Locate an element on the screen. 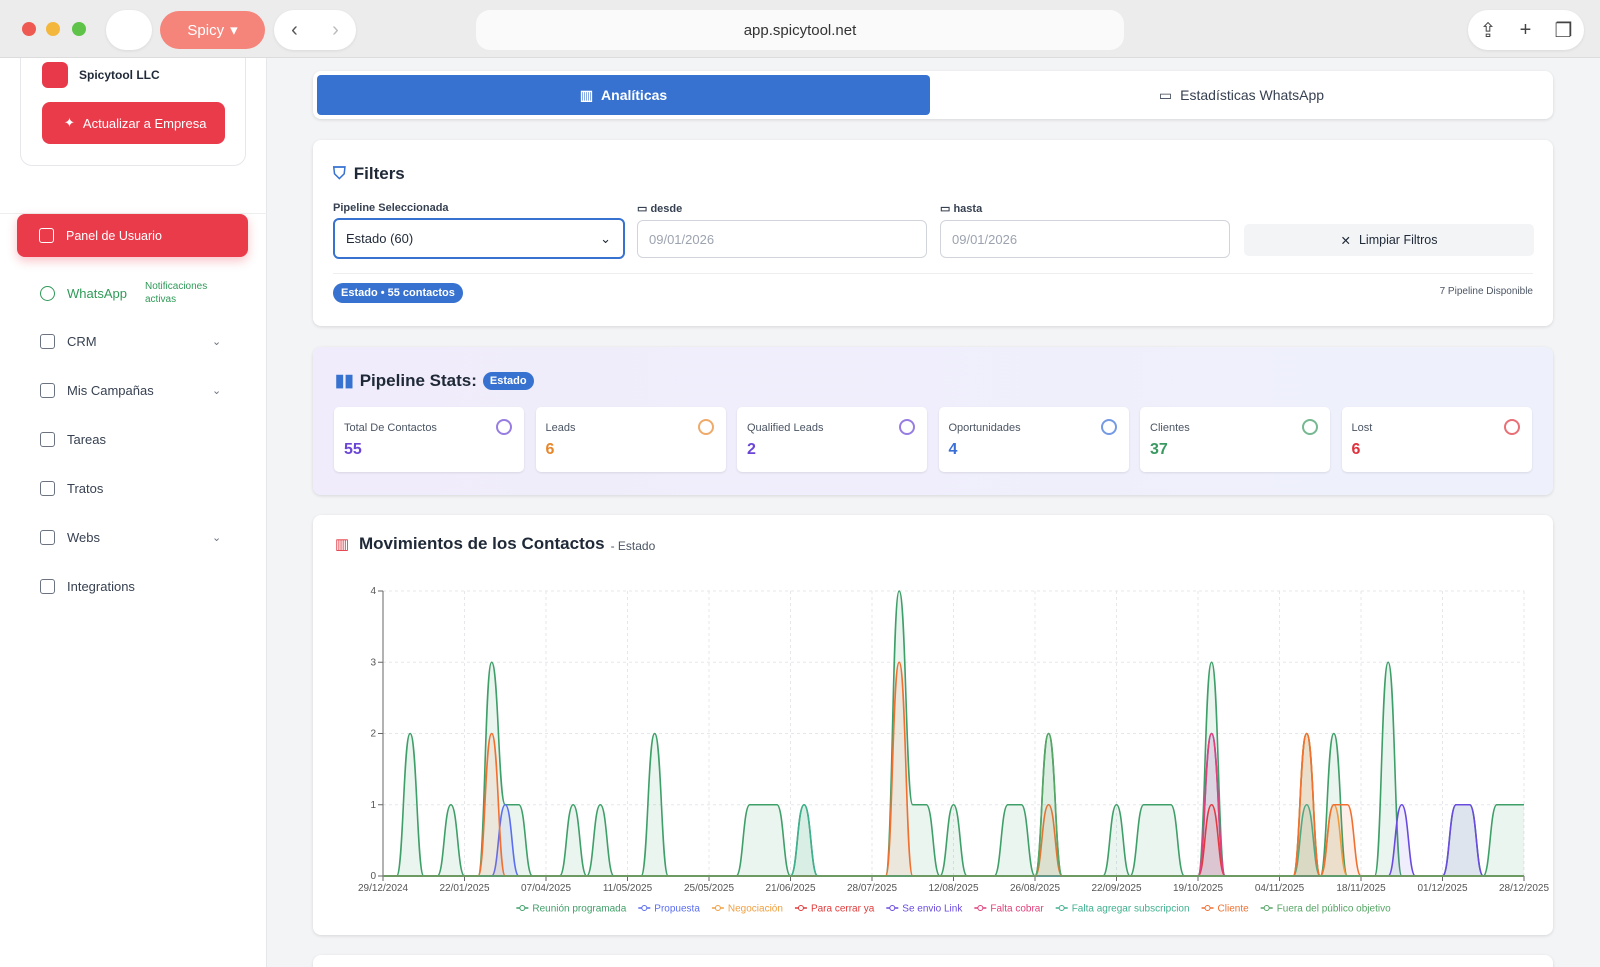 This screenshot has height=967, width=1600. x-tick-label: 19/10/2025 is located at coordinates (1198, 888).